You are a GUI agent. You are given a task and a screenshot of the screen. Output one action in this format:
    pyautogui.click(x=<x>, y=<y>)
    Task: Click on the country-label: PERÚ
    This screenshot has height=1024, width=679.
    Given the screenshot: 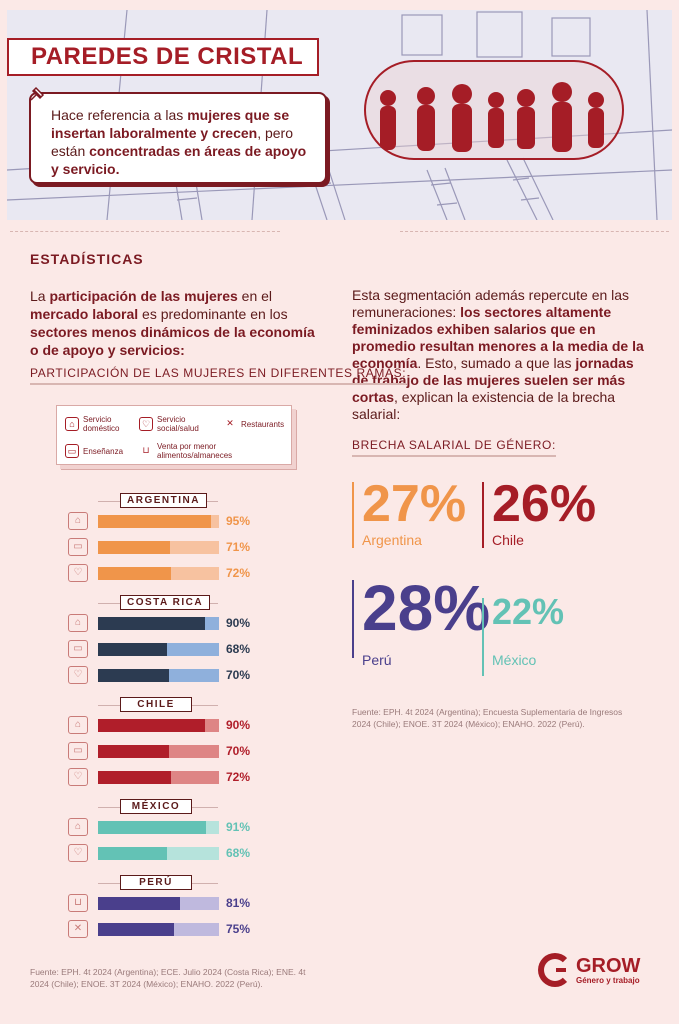 What is the action you would take?
    pyautogui.click(x=156, y=882)
    